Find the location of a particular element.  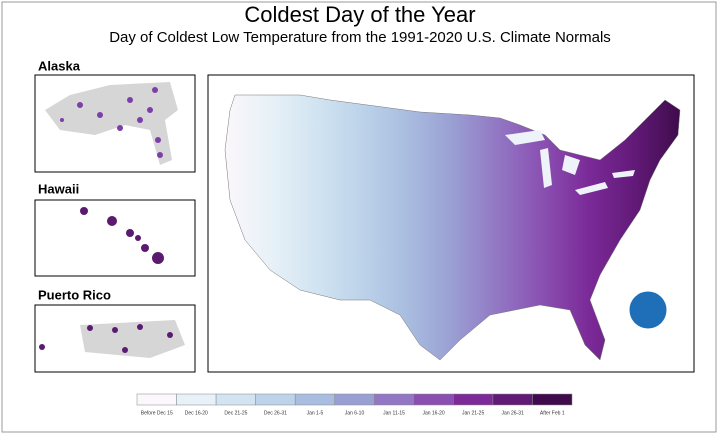

inset-box is located at coordinates (115, 238).